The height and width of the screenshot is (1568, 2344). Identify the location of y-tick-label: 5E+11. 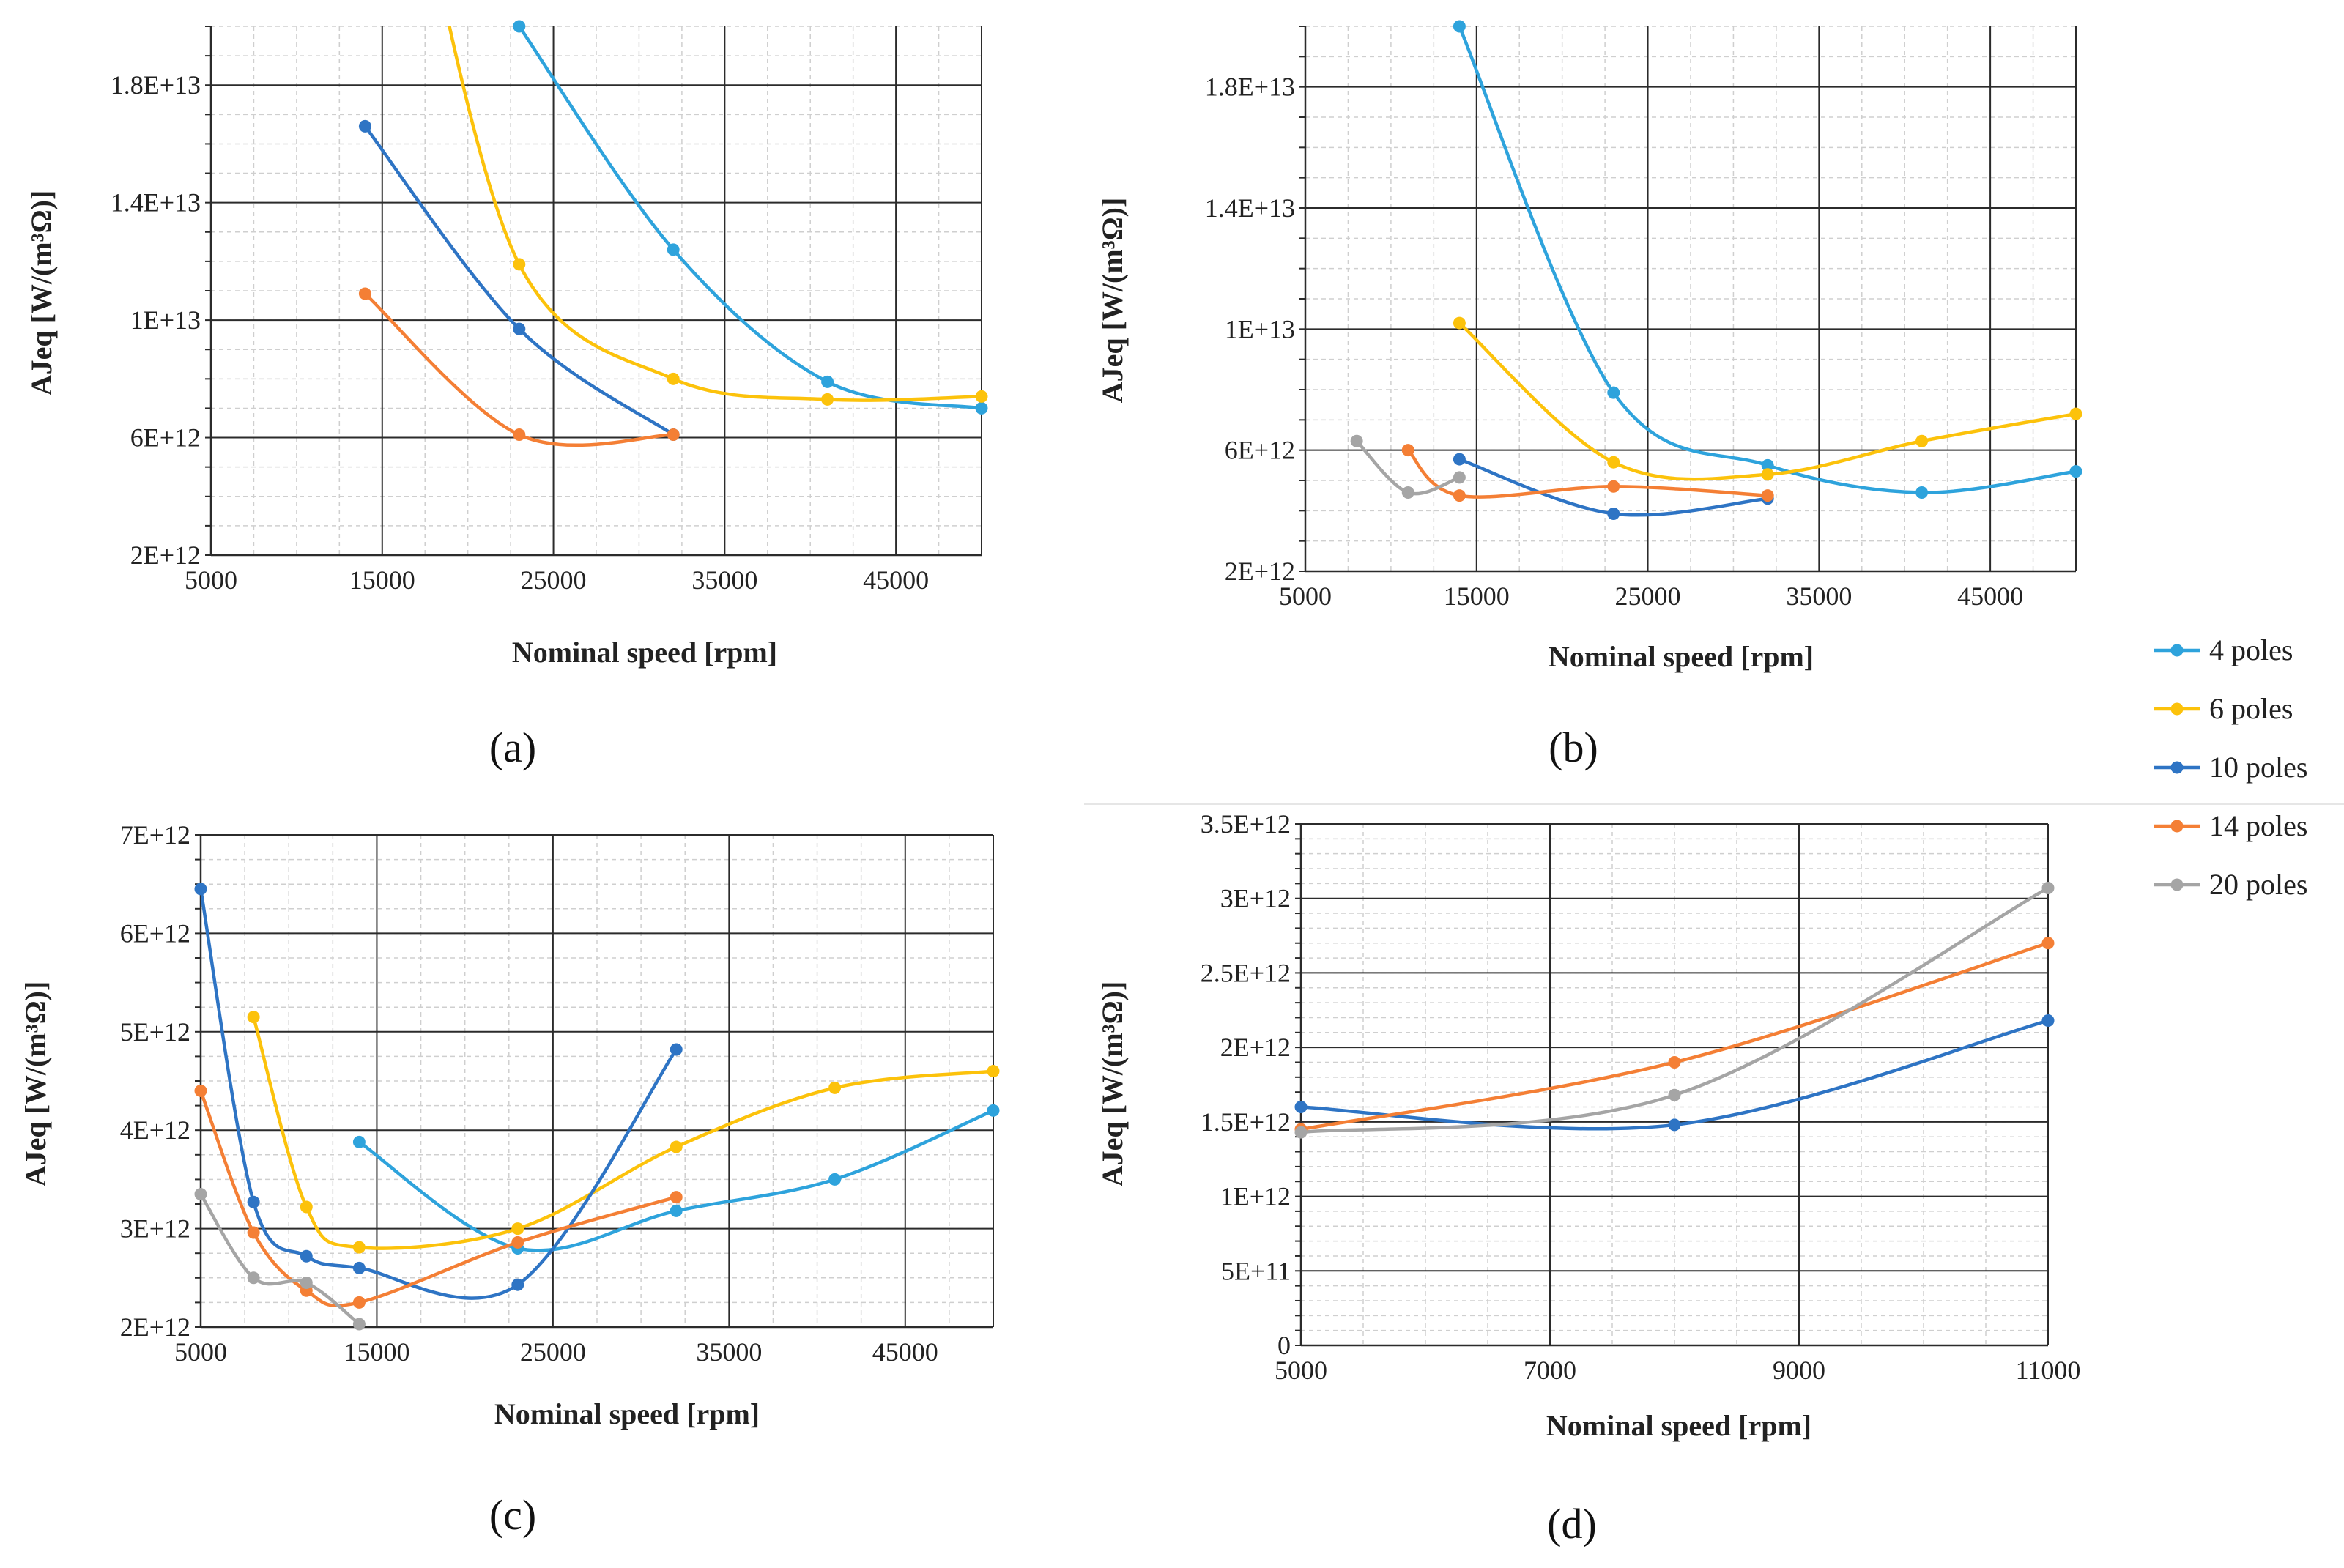
(1256, 1270).